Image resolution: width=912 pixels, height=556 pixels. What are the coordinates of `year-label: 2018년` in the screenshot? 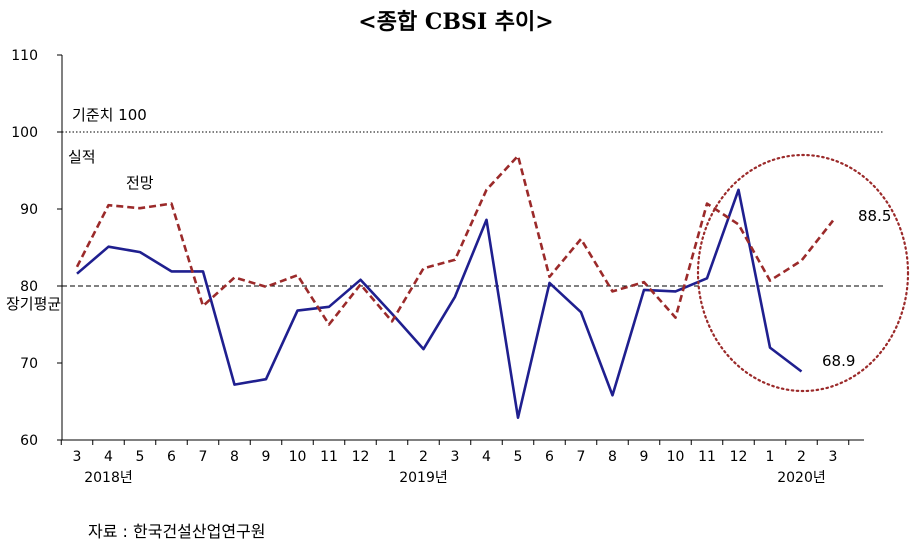 It's located at (108, 478).